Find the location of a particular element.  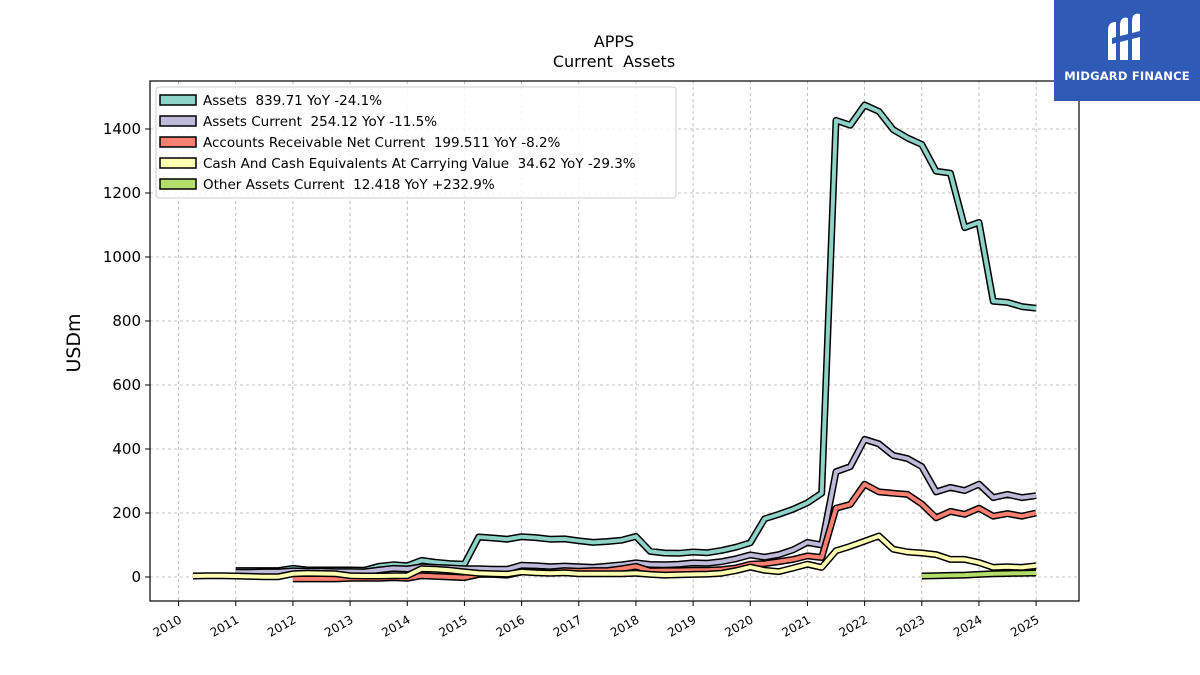

x-tick-label: 2016 is located at coordinates (510, 625).